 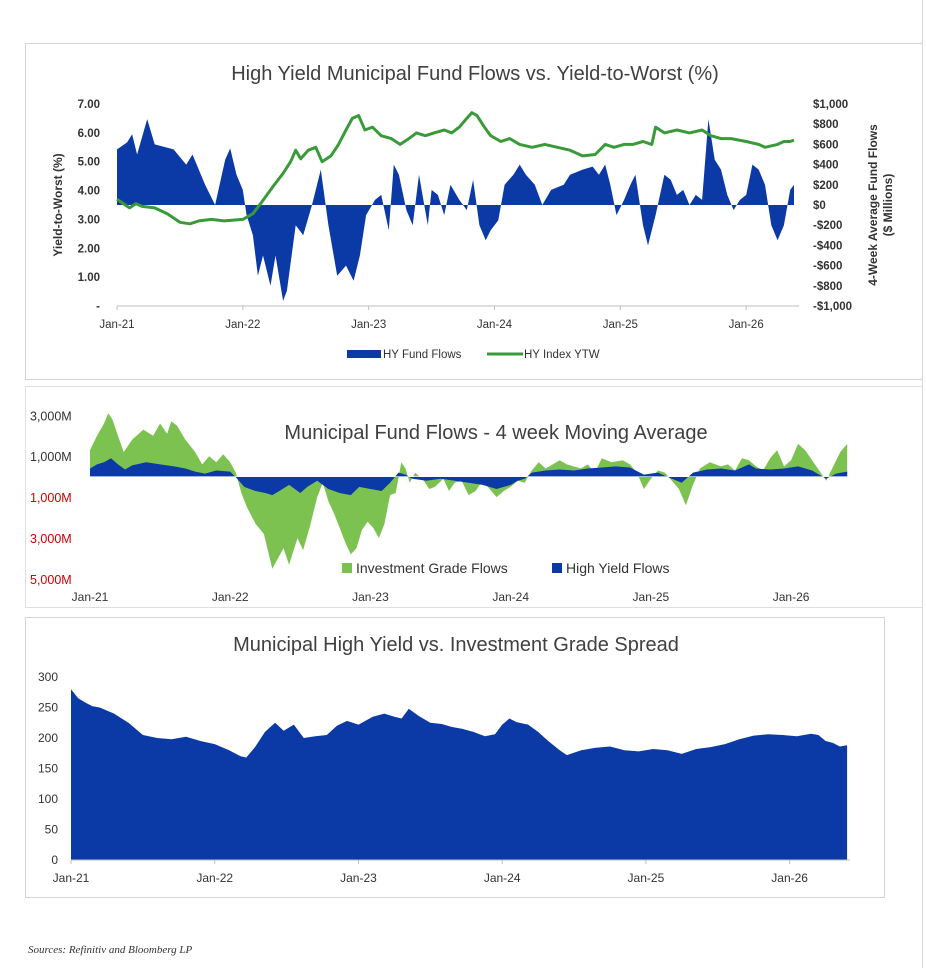 What do you see at coordinates (826, 166) in the screenshot?
I see `chart-1-y2-tick-label: $400` at bounding box center [826, 166].